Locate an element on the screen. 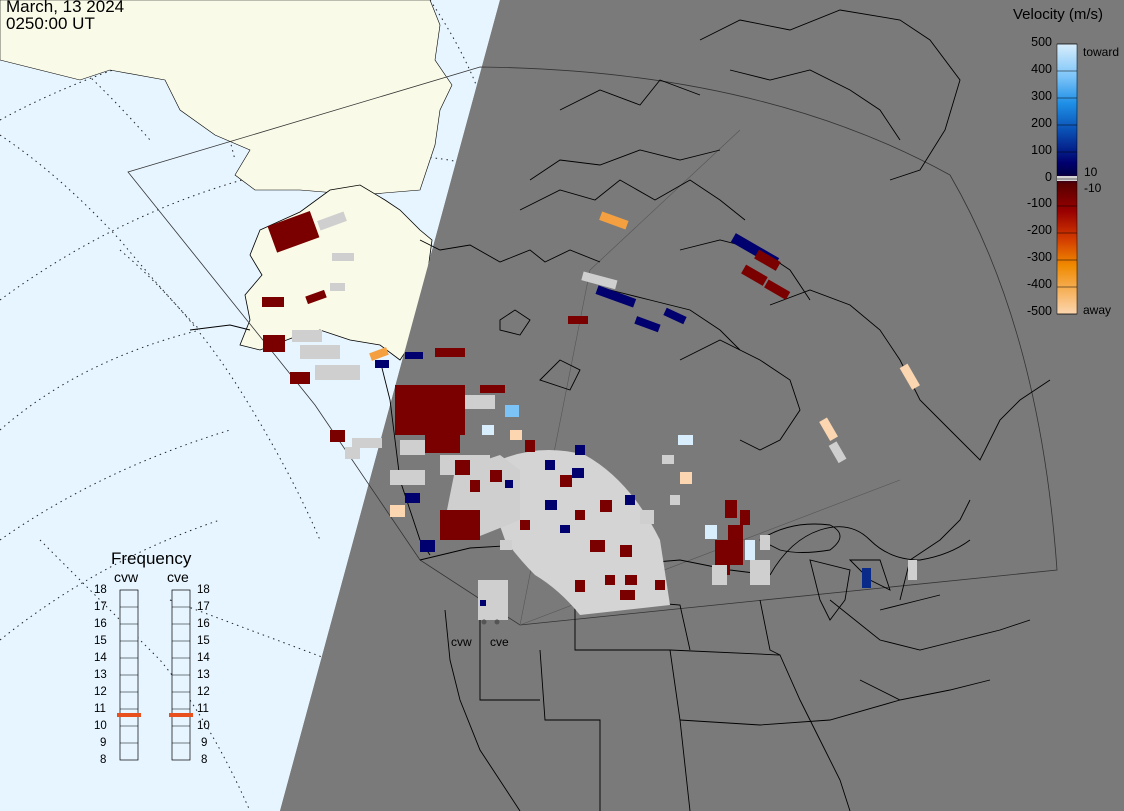 The image size is (1124, 811). frequency-scale-left: 15 is located at coordinates (100, 641).